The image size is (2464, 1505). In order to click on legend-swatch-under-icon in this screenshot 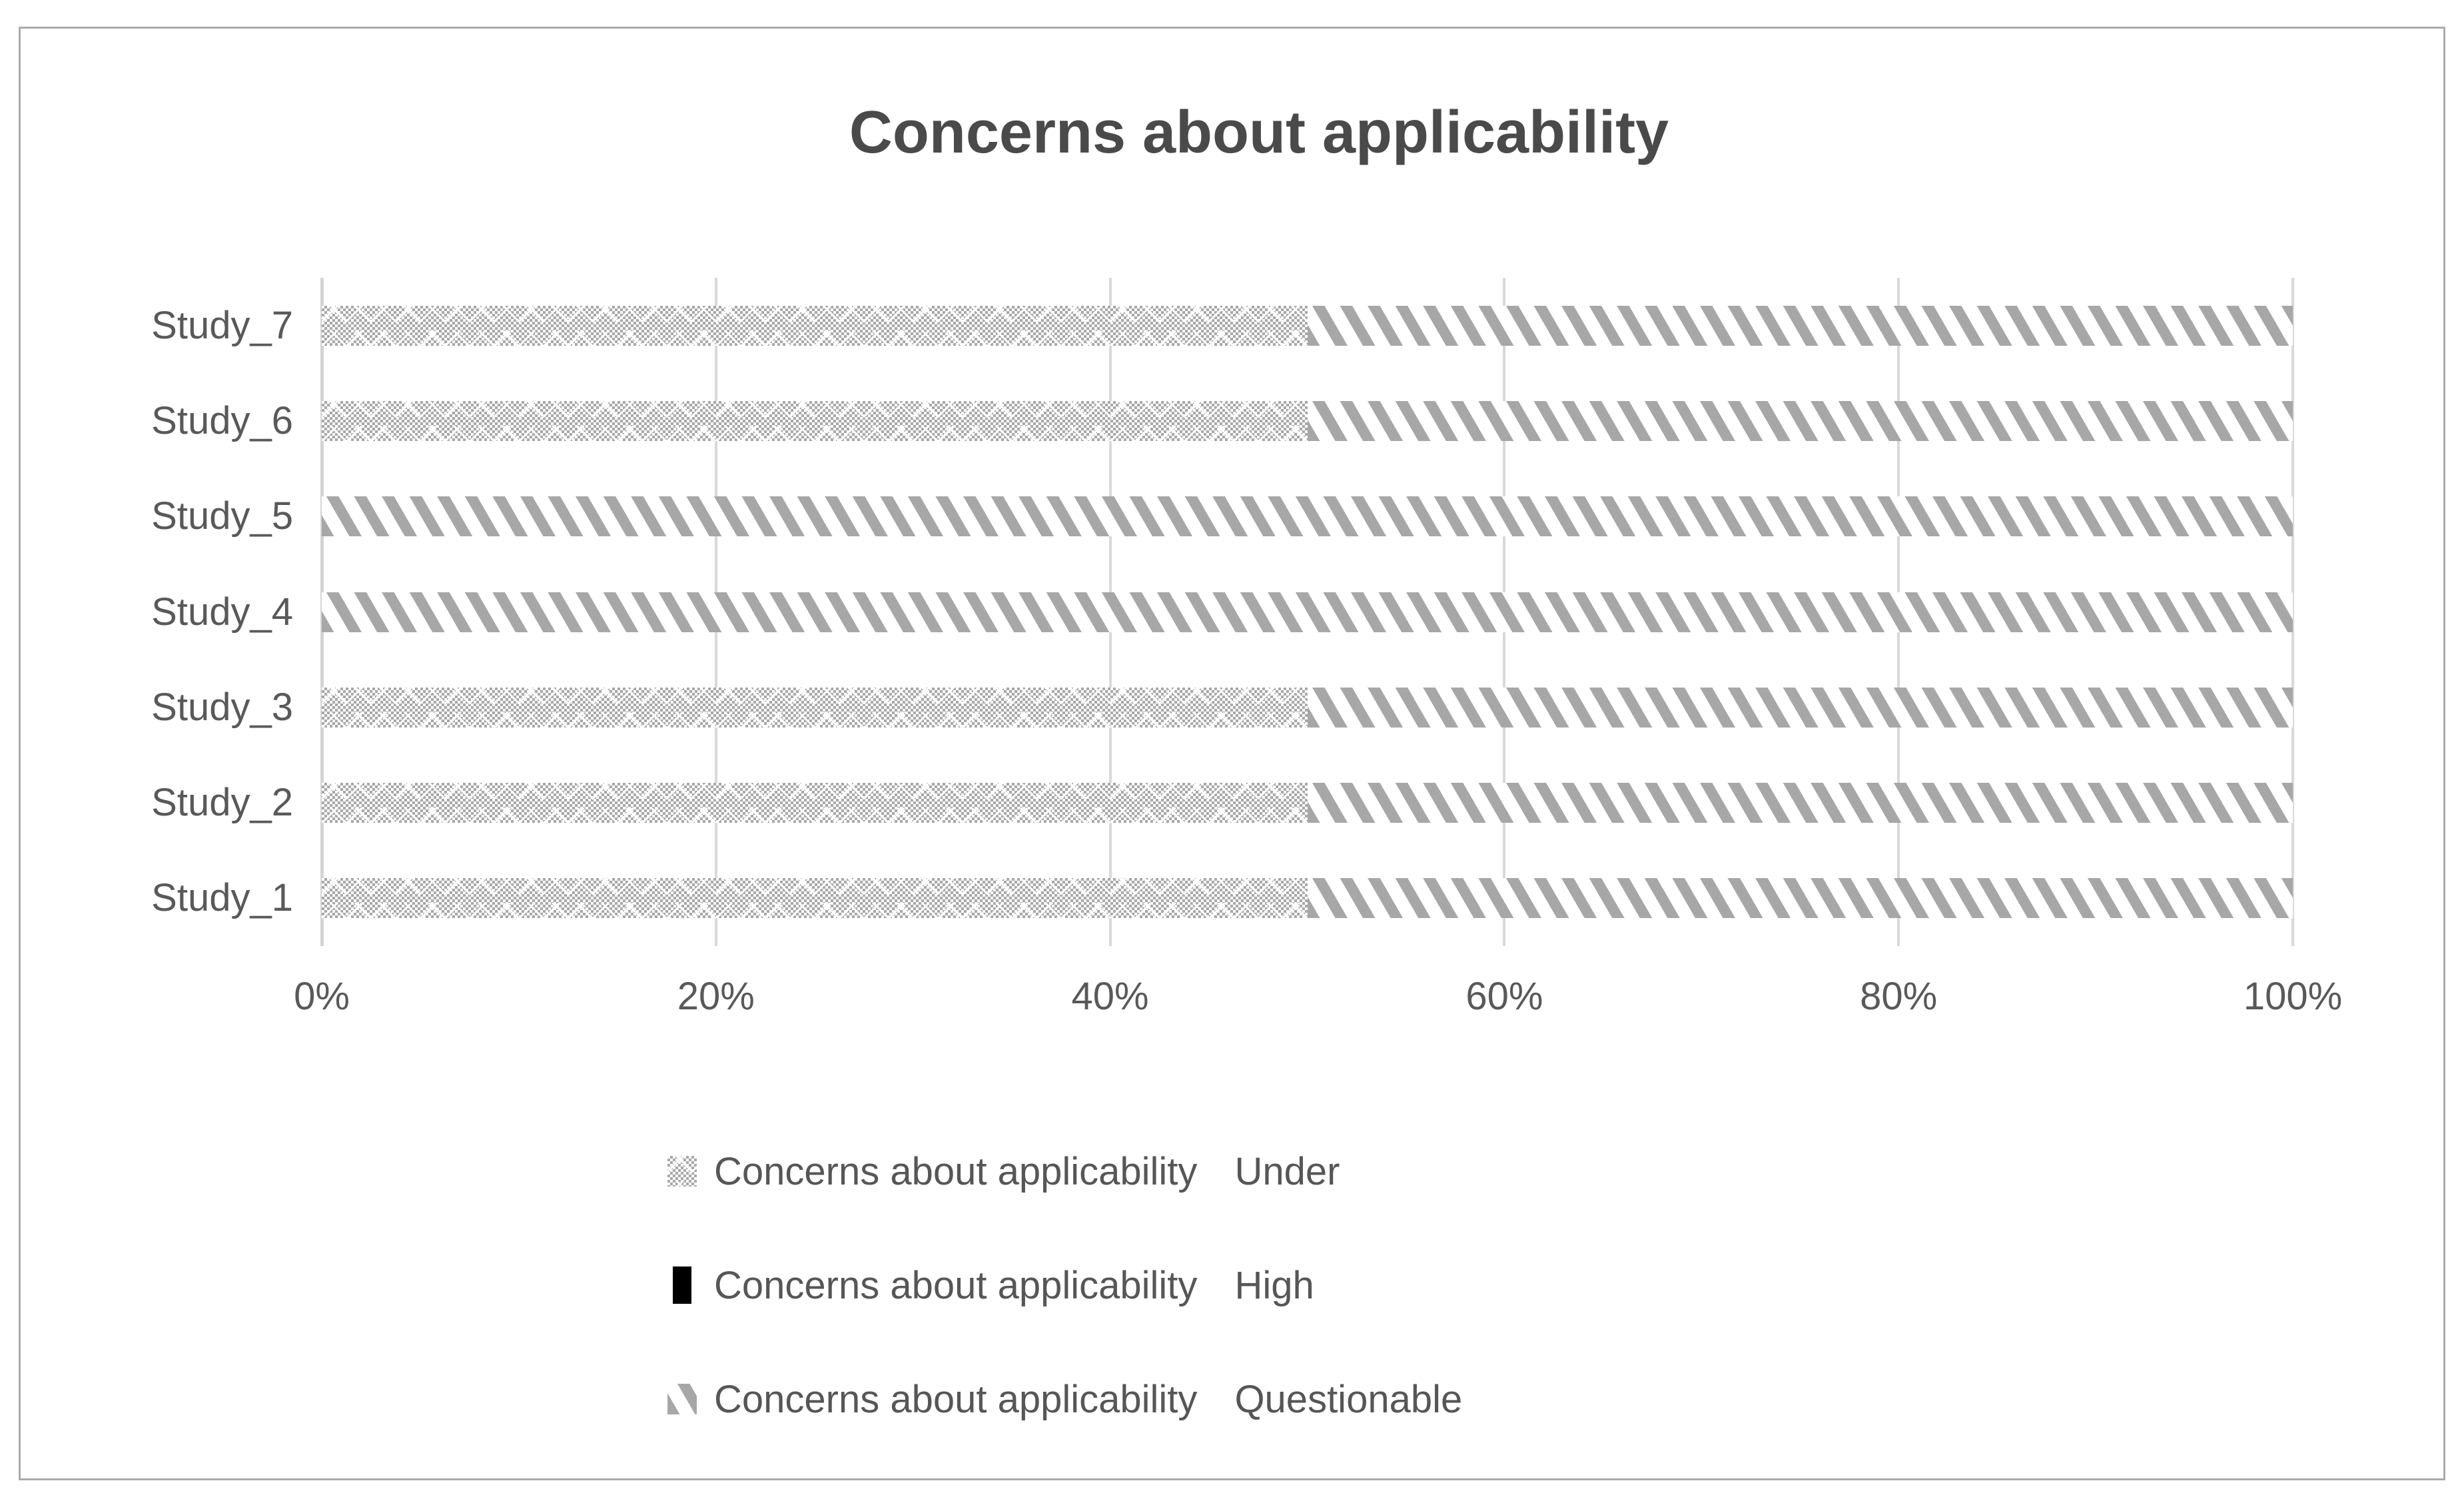, I will do `click(682, 1171)`.